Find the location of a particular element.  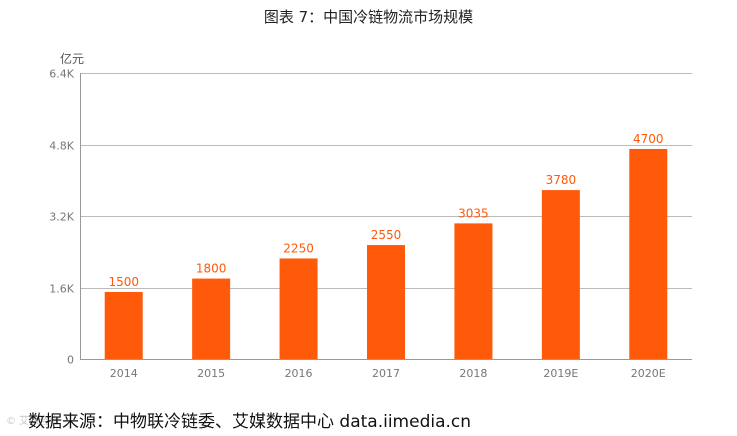

bar-value-label: 3035 is located at coordinates (473, 213).